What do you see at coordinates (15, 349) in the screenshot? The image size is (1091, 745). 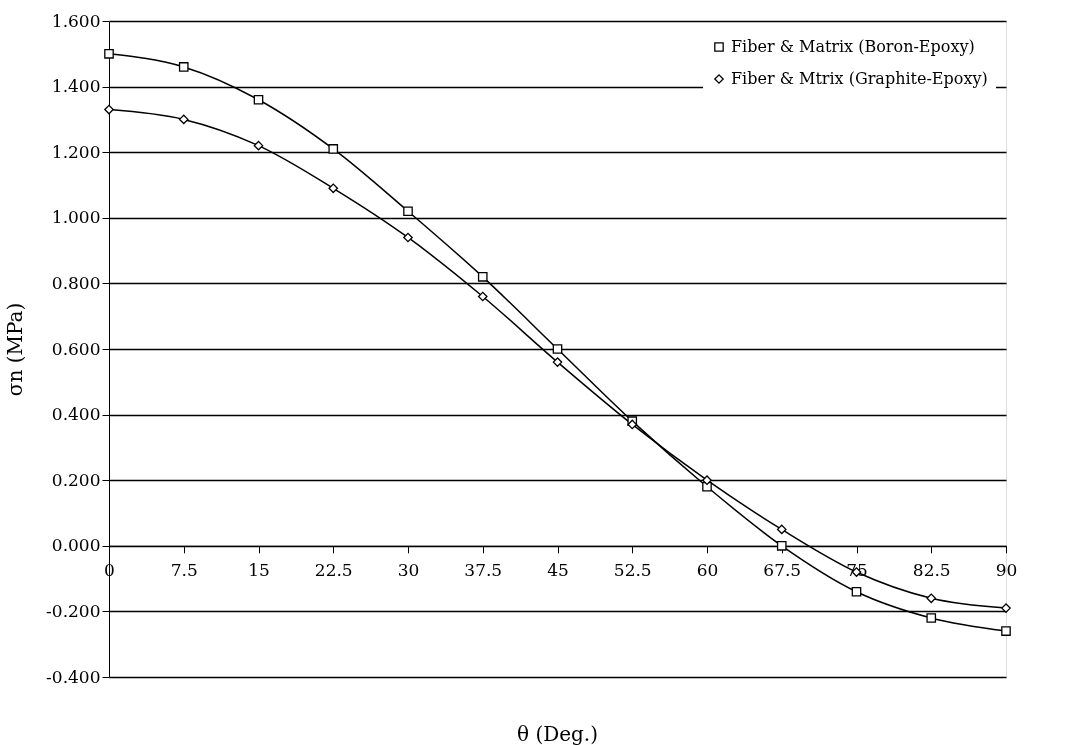 I see `y-axis-title: σn (MPa)` at bounding box center [15, 349].